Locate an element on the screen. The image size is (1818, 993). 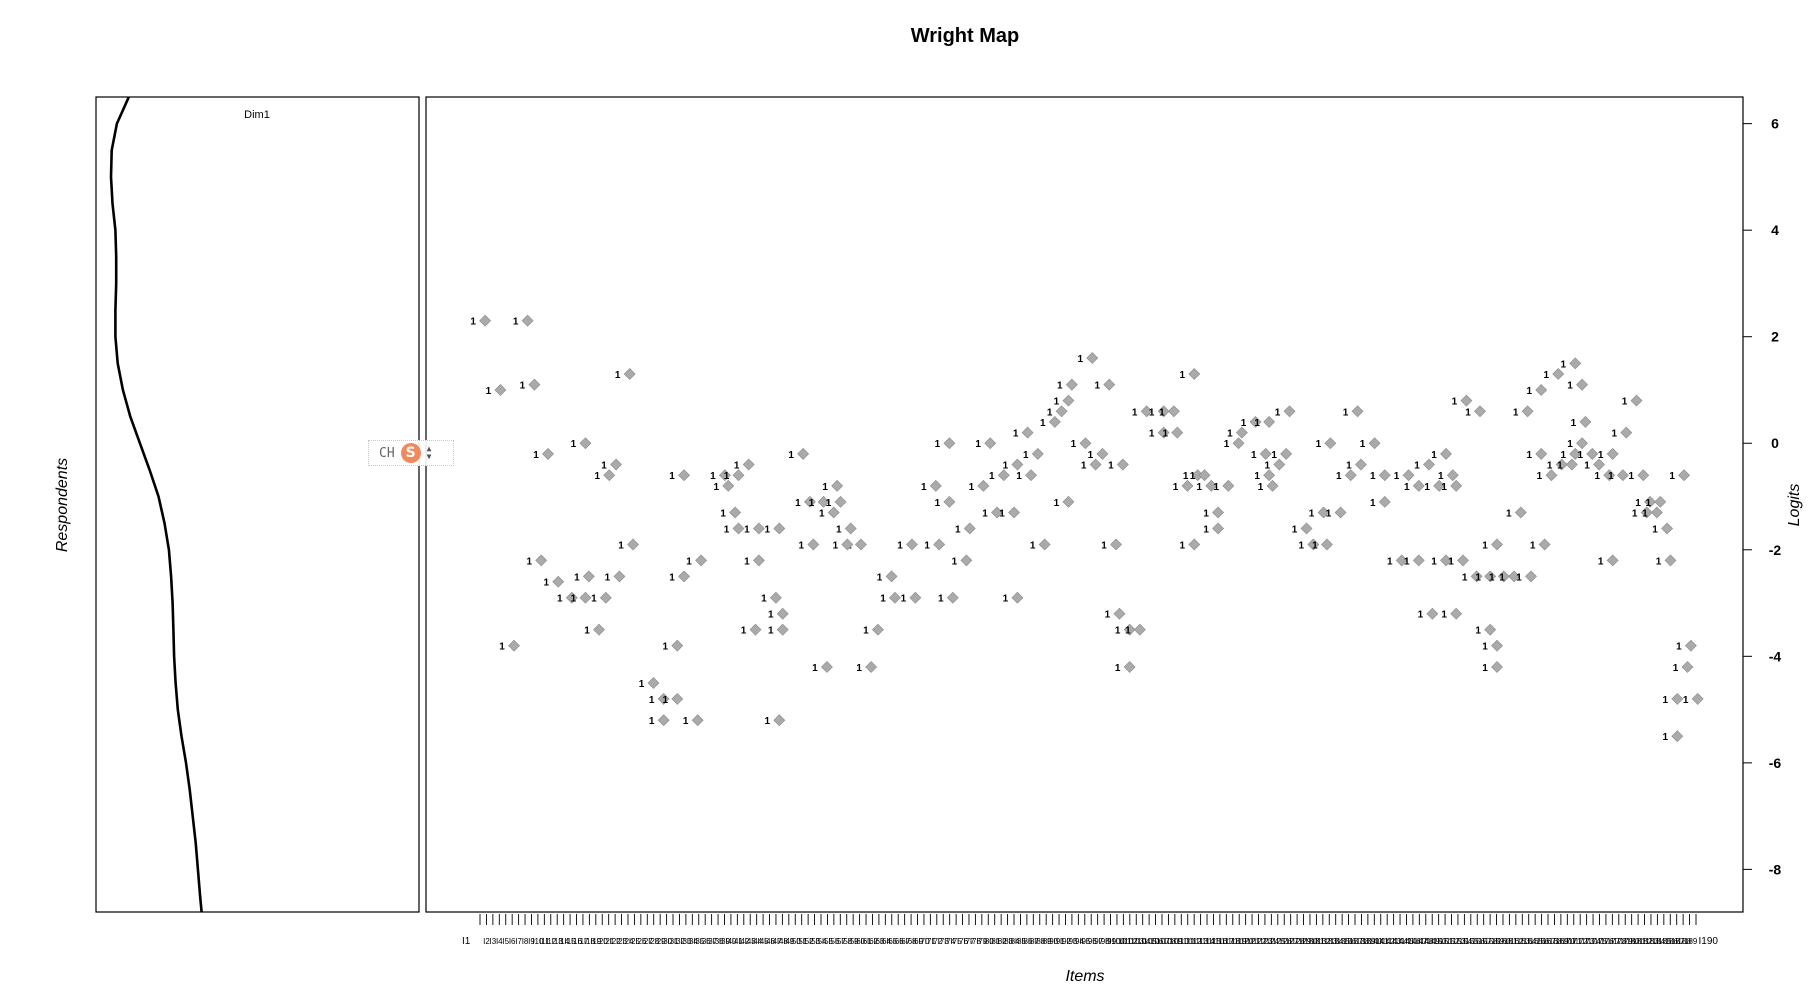
ime-menu-arrows-icon: ▲ ▼ is located at coordinates (429, 452).